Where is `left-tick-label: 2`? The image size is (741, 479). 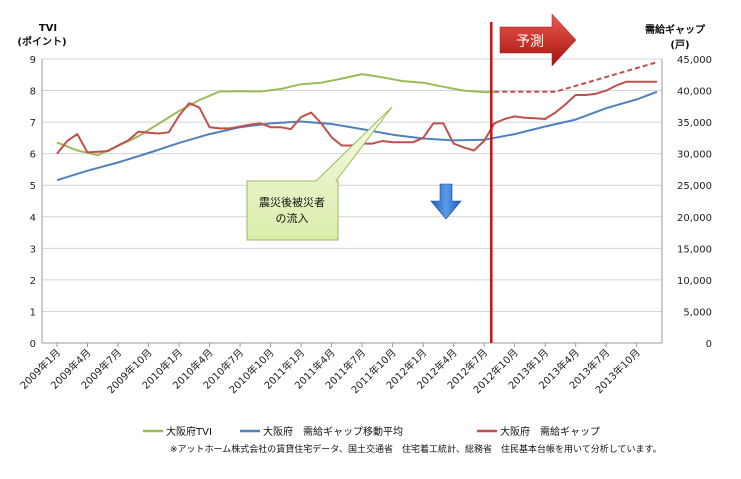 left-tick-label: 2 is located at coordinates (33, 281).